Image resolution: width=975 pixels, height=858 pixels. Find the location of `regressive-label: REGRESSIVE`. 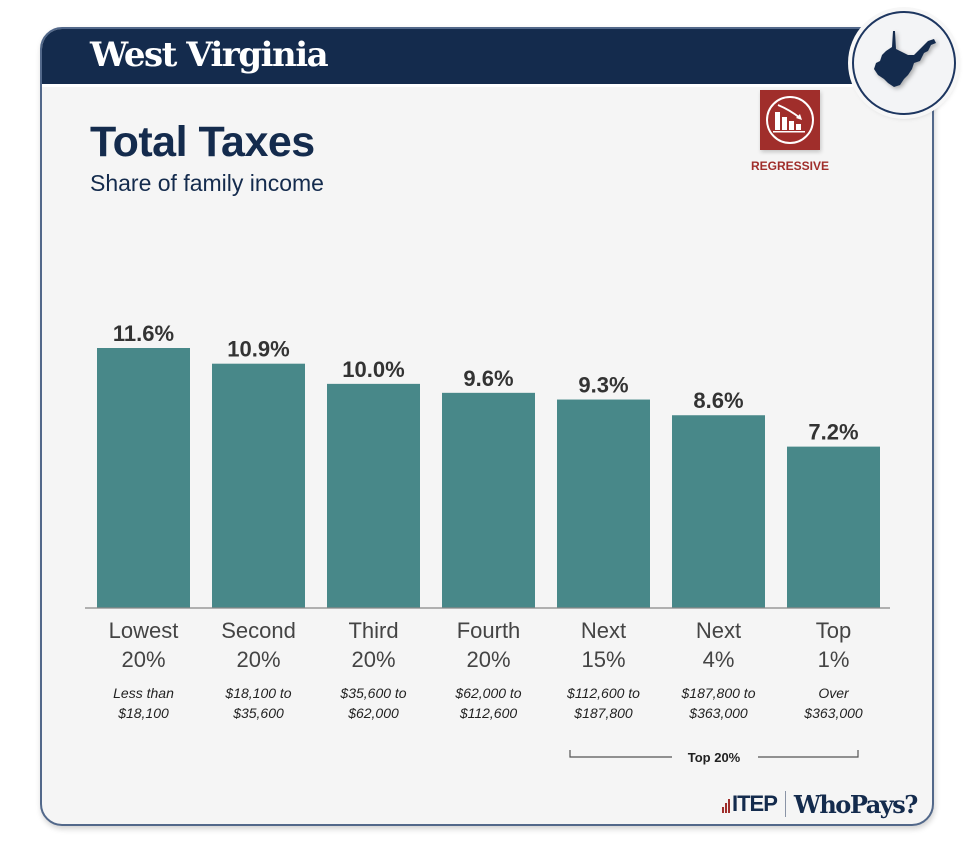

regressive-label: REGRESSIVE is located at coordinates (790, 166).